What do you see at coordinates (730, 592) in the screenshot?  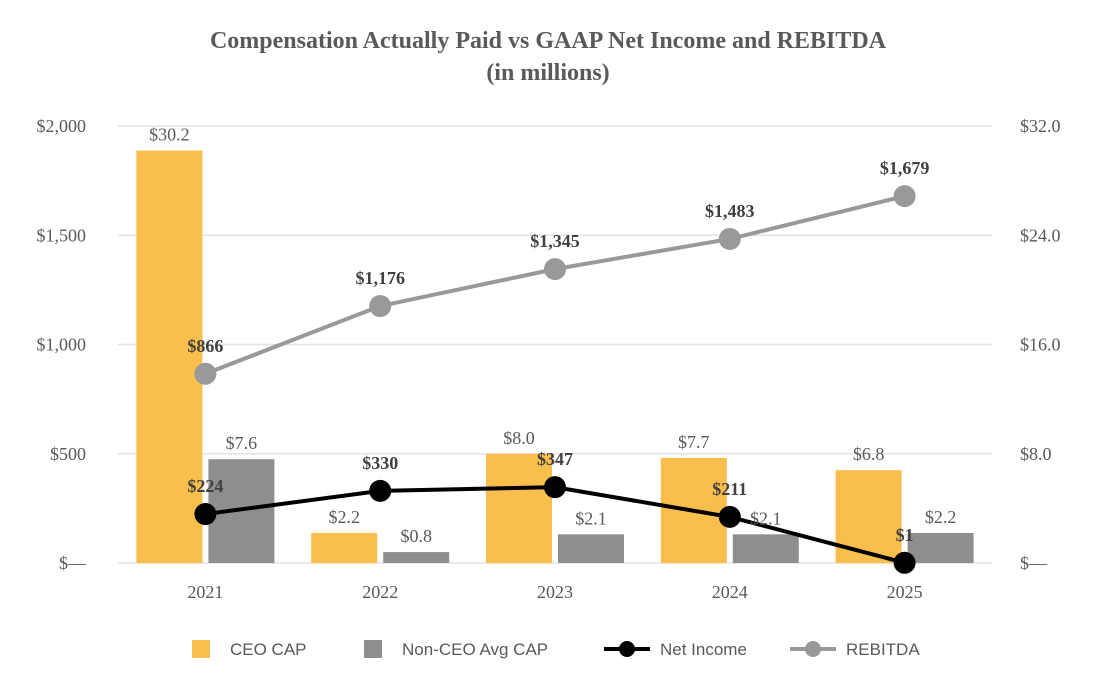 I see `x-tick-label: 2024` at bounding box center [730, 592].